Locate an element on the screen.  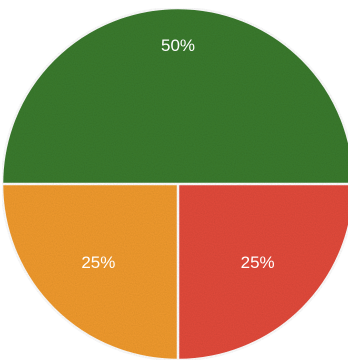
pie-slice-label-3: 25% is located at coordinates (98, 262).